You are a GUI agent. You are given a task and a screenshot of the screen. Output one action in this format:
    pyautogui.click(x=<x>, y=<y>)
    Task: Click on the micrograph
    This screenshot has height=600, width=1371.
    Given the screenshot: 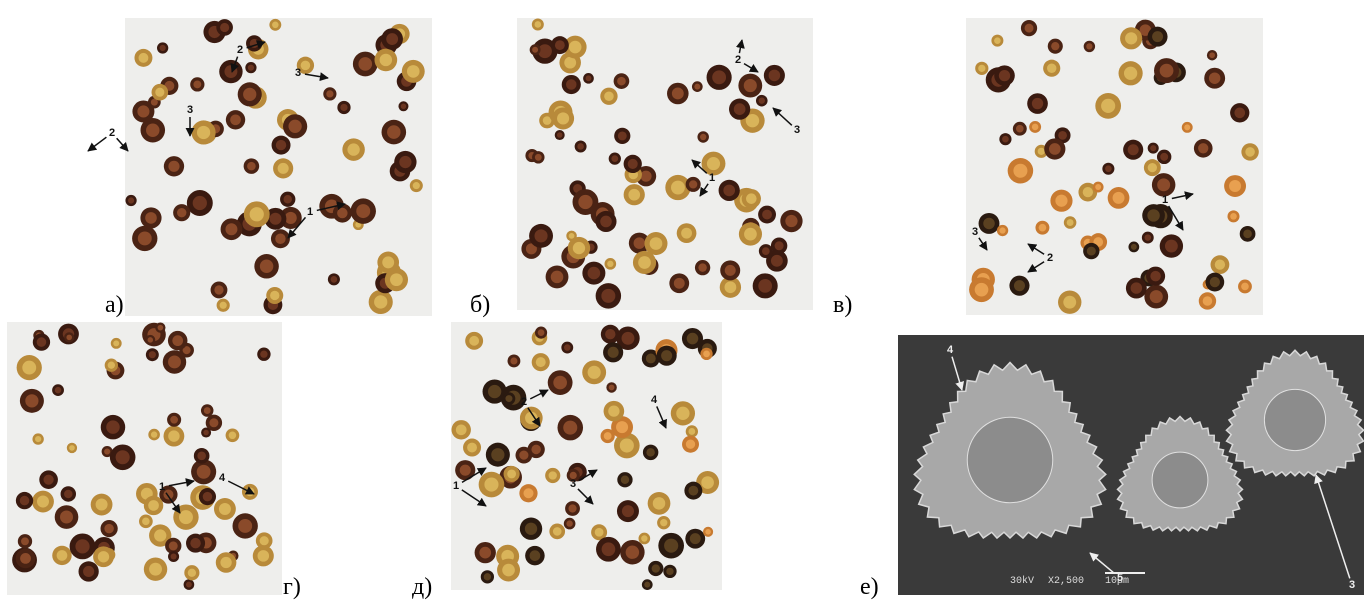 What is the action you would take?
    pyautogui.click(x=144, y=458)
    